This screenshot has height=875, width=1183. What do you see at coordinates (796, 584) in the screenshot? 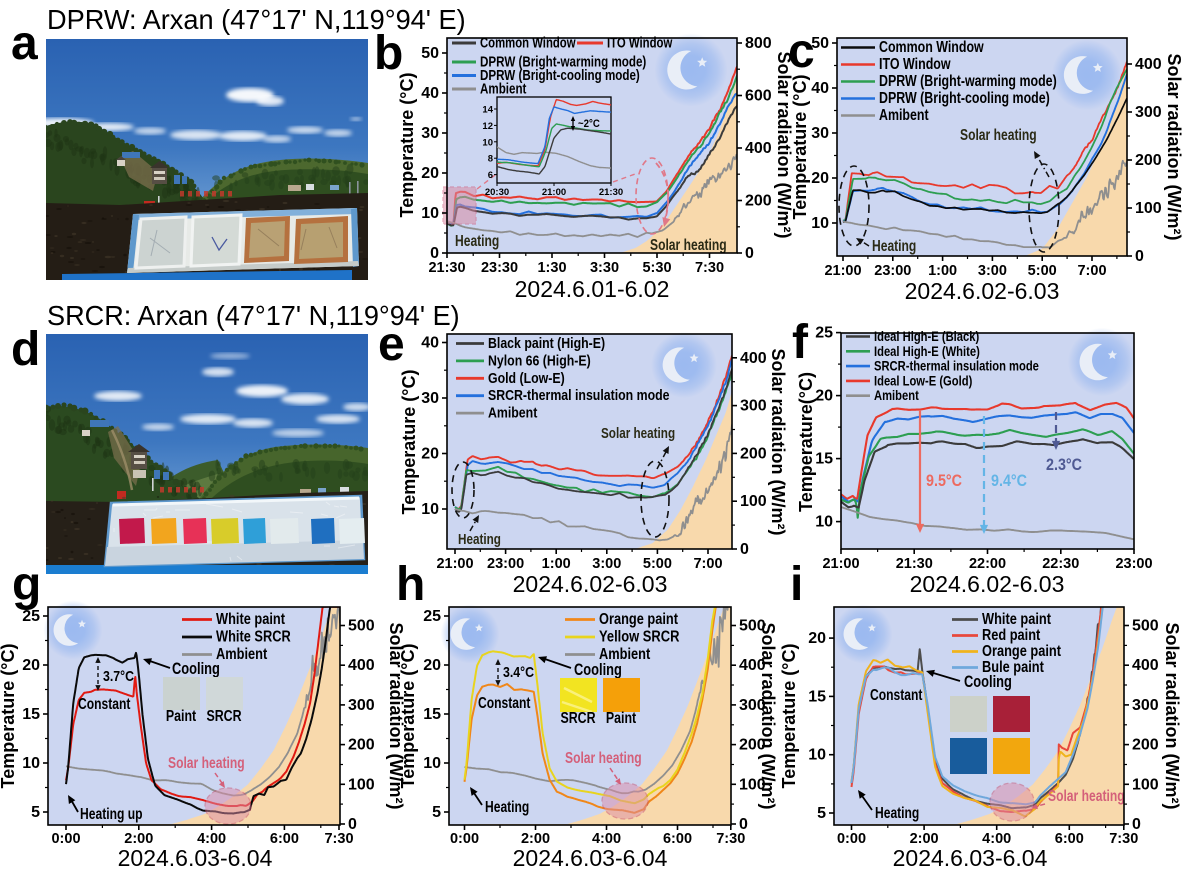
I see `svg-text: i` at bounding box center [796, 584].